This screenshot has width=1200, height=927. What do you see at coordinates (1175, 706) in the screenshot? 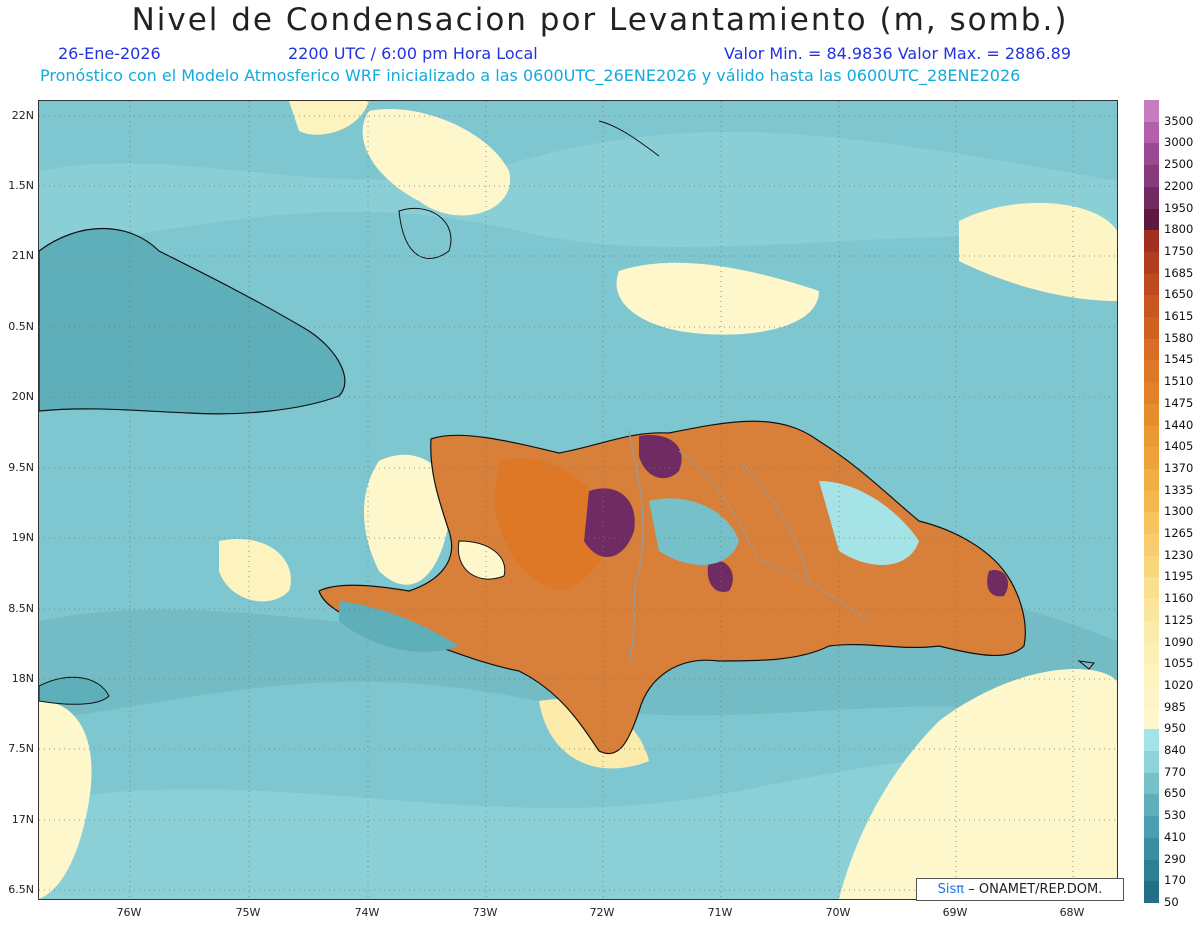
I see `legend-label: 985` at bounding box center [1175, 706].